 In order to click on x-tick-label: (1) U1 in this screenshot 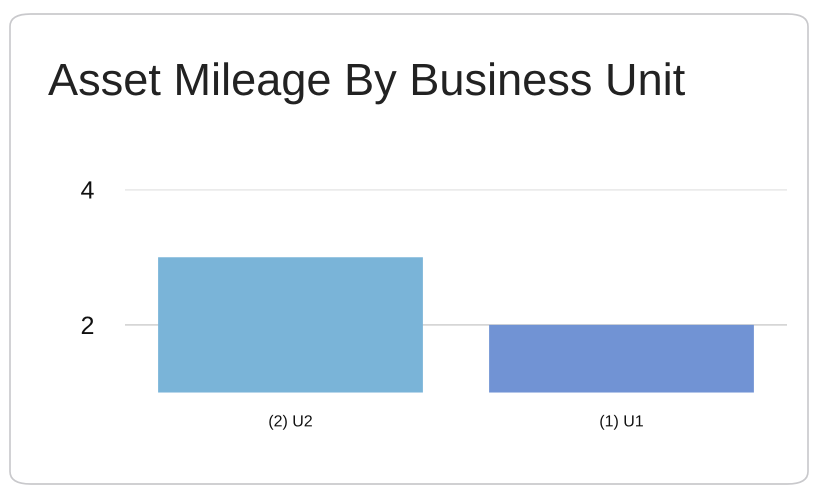, I will do `click(621, 422)`.